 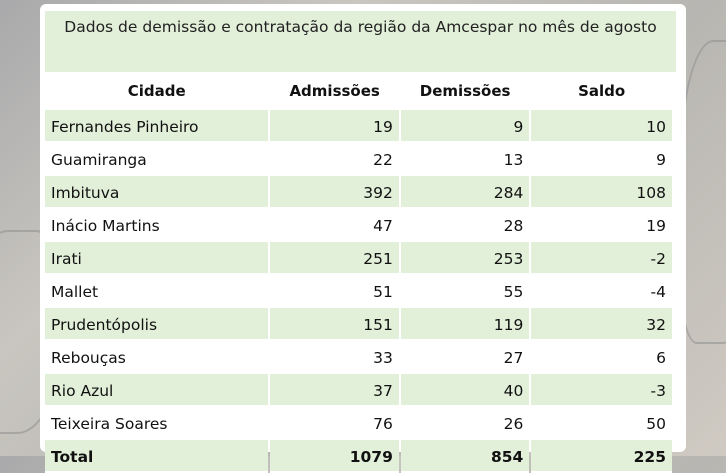 I want to click on admissoes-cell: 76, so click(x=334, y=423).